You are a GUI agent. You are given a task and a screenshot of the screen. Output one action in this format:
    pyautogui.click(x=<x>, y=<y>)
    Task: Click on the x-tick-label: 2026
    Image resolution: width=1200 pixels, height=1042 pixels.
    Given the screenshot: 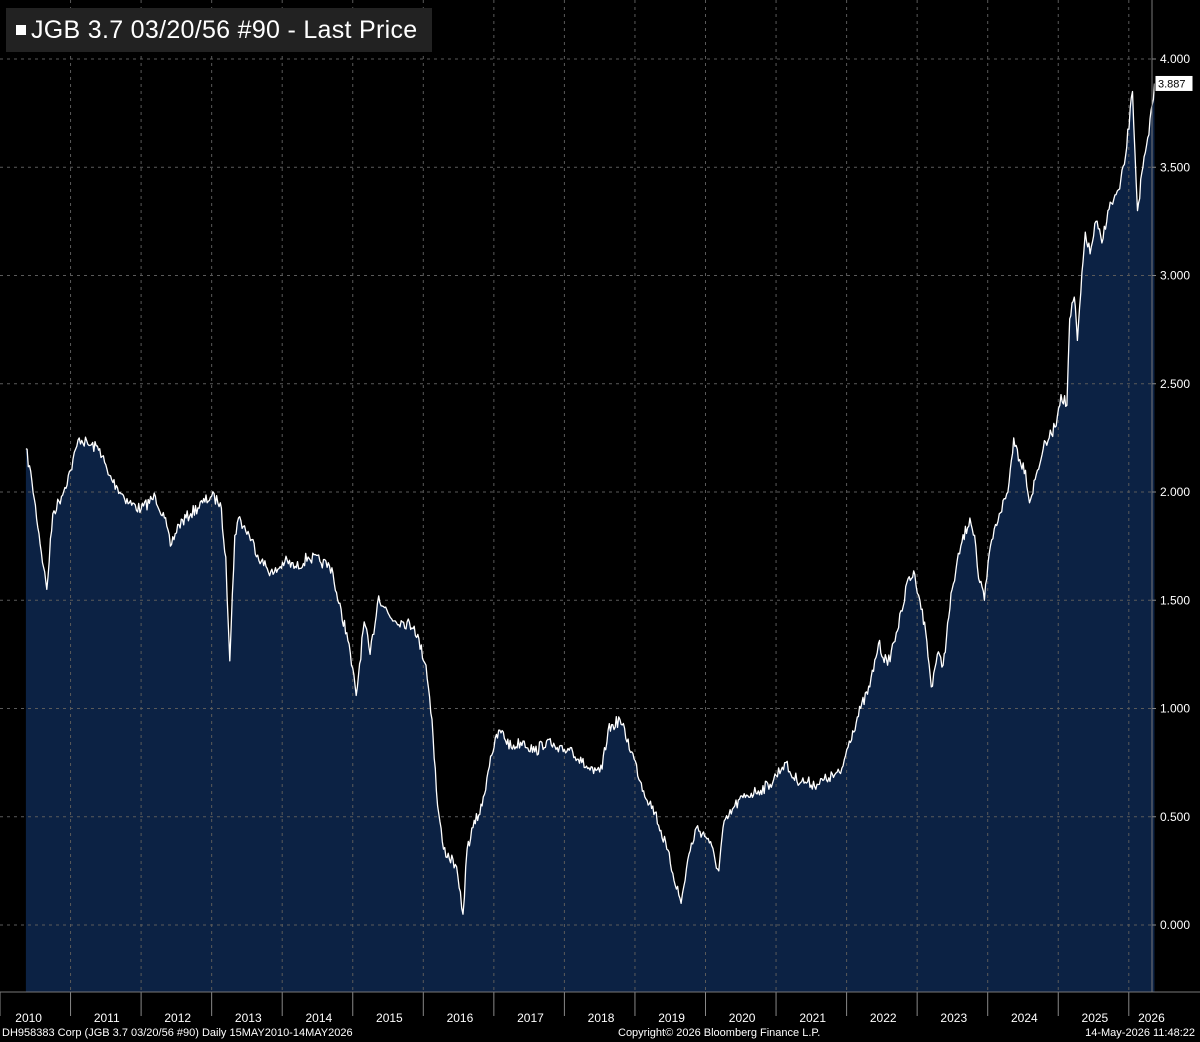 What is the action you would take?
    pyautogui.click(x=1151, y=1018)
    